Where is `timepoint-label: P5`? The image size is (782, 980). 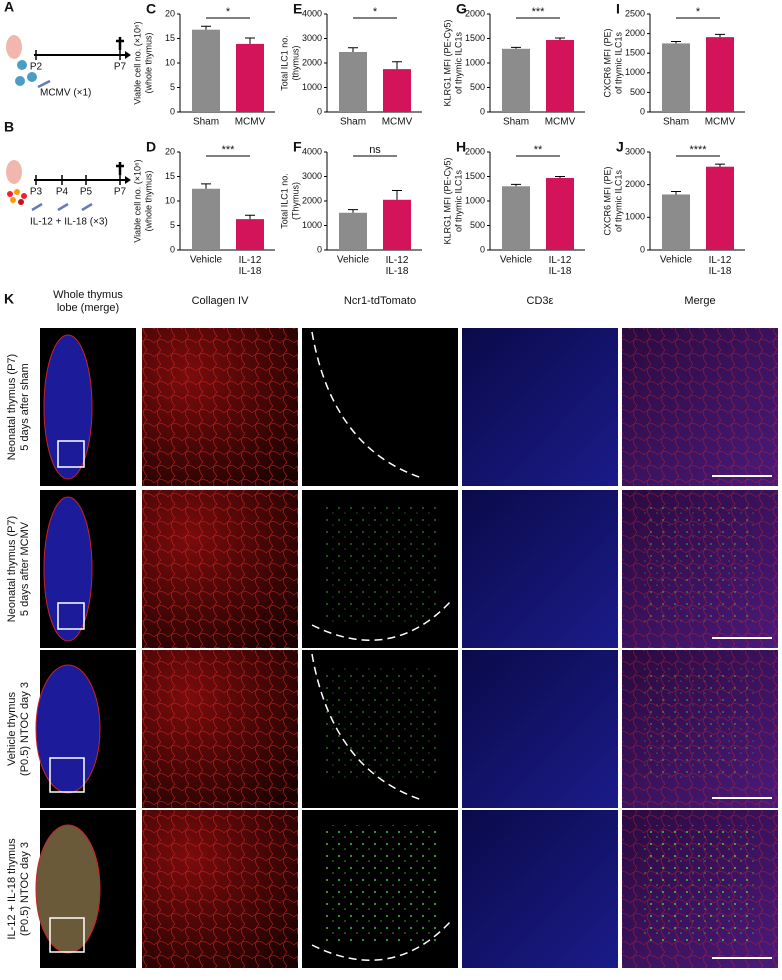 timepoint-label: P5 is located at coordinates (86, 192).